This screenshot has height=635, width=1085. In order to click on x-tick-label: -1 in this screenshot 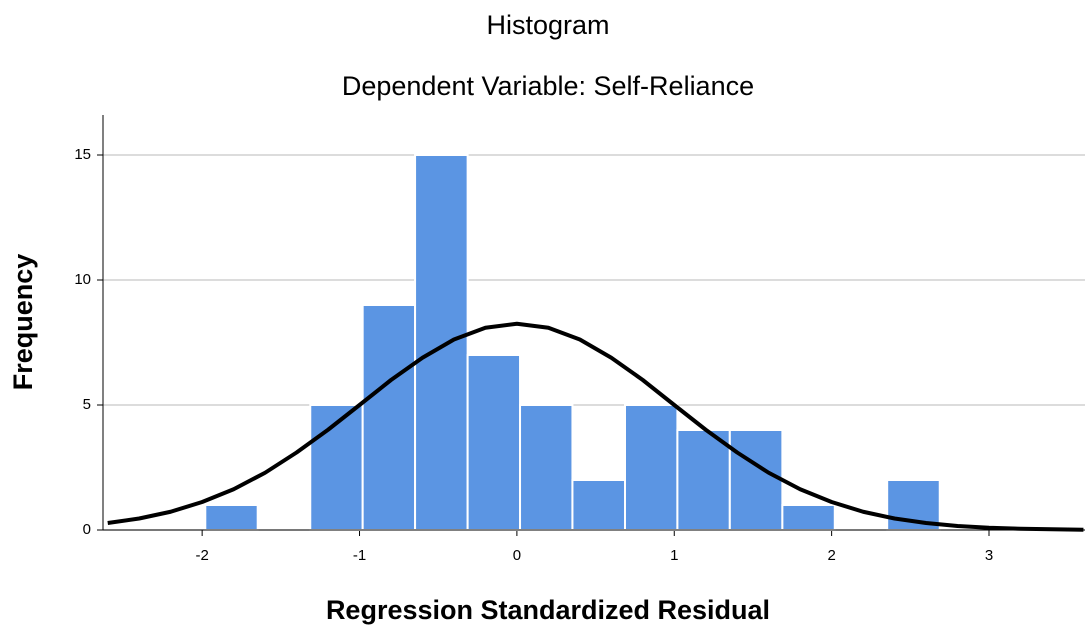, I will do `click(359, 555)`.